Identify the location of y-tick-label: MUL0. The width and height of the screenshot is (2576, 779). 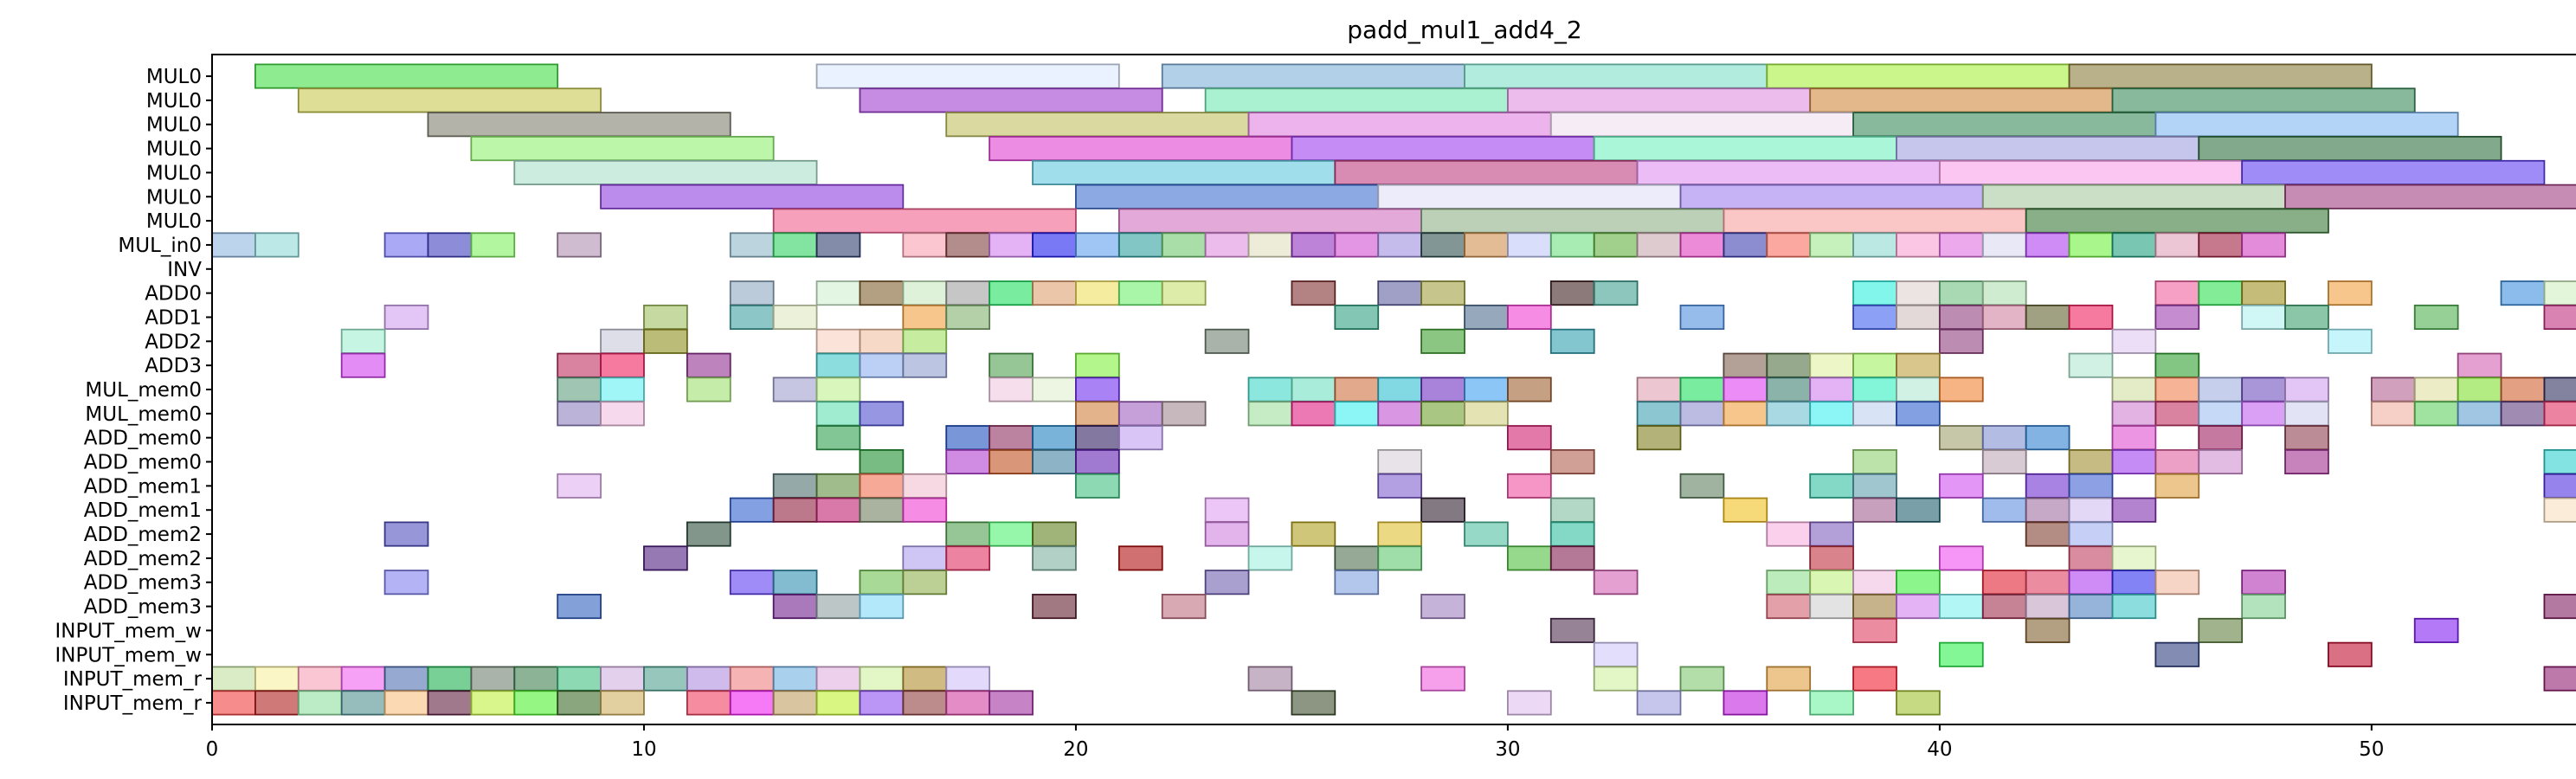
(174, 125).